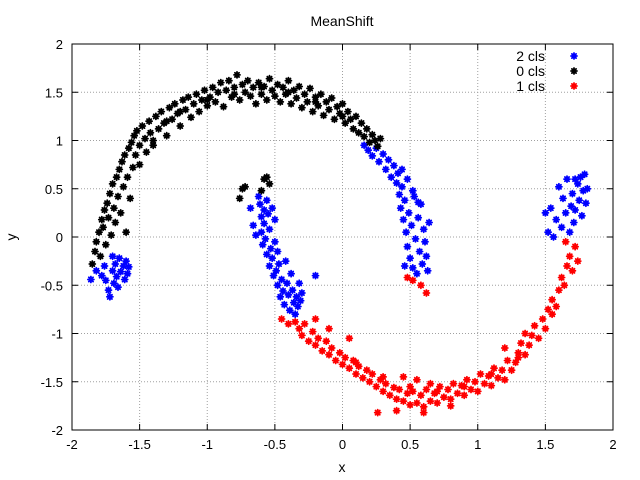 The image size is (640, 480). Describe the element at coordinates (612, 444) in the screenshot. I see `x-tick-label: 2` at that location.